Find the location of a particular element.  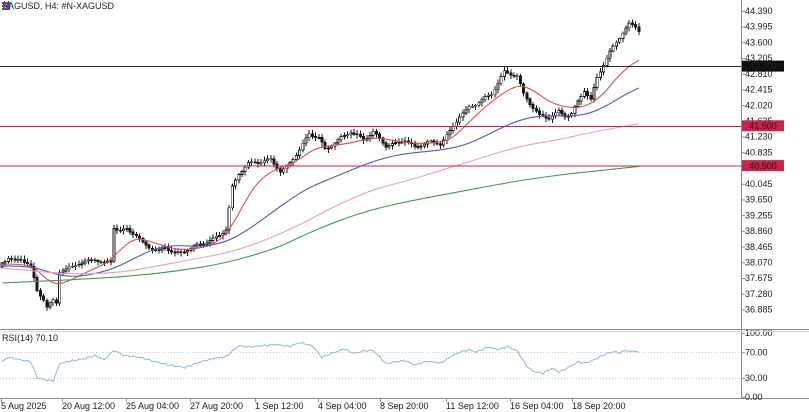

rsi-indicator-label: RSI(14) 70.10 is located at coordinates (30, 338).